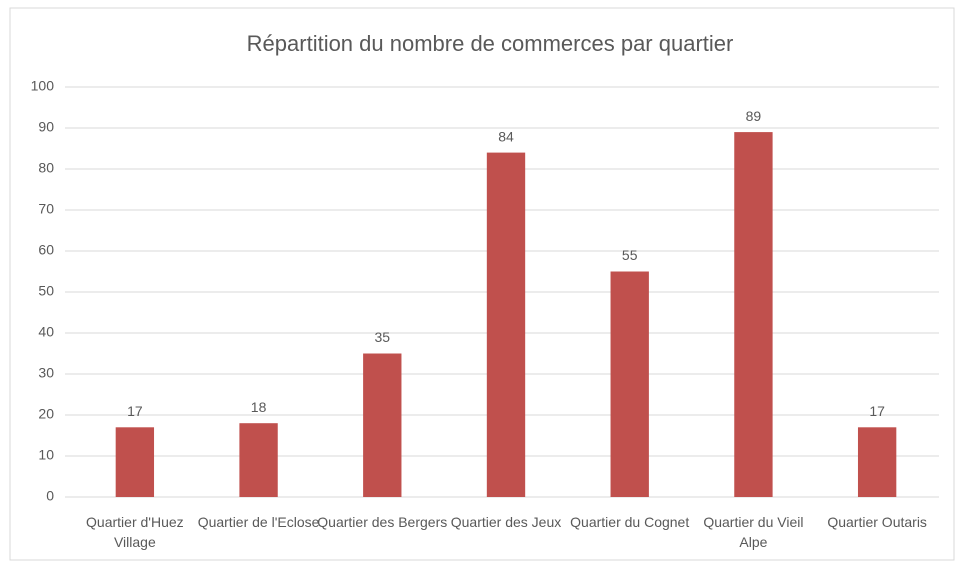 This screenshot has width=963, height=564. I want to click on y-tick-label: 90, so click(46, 127).